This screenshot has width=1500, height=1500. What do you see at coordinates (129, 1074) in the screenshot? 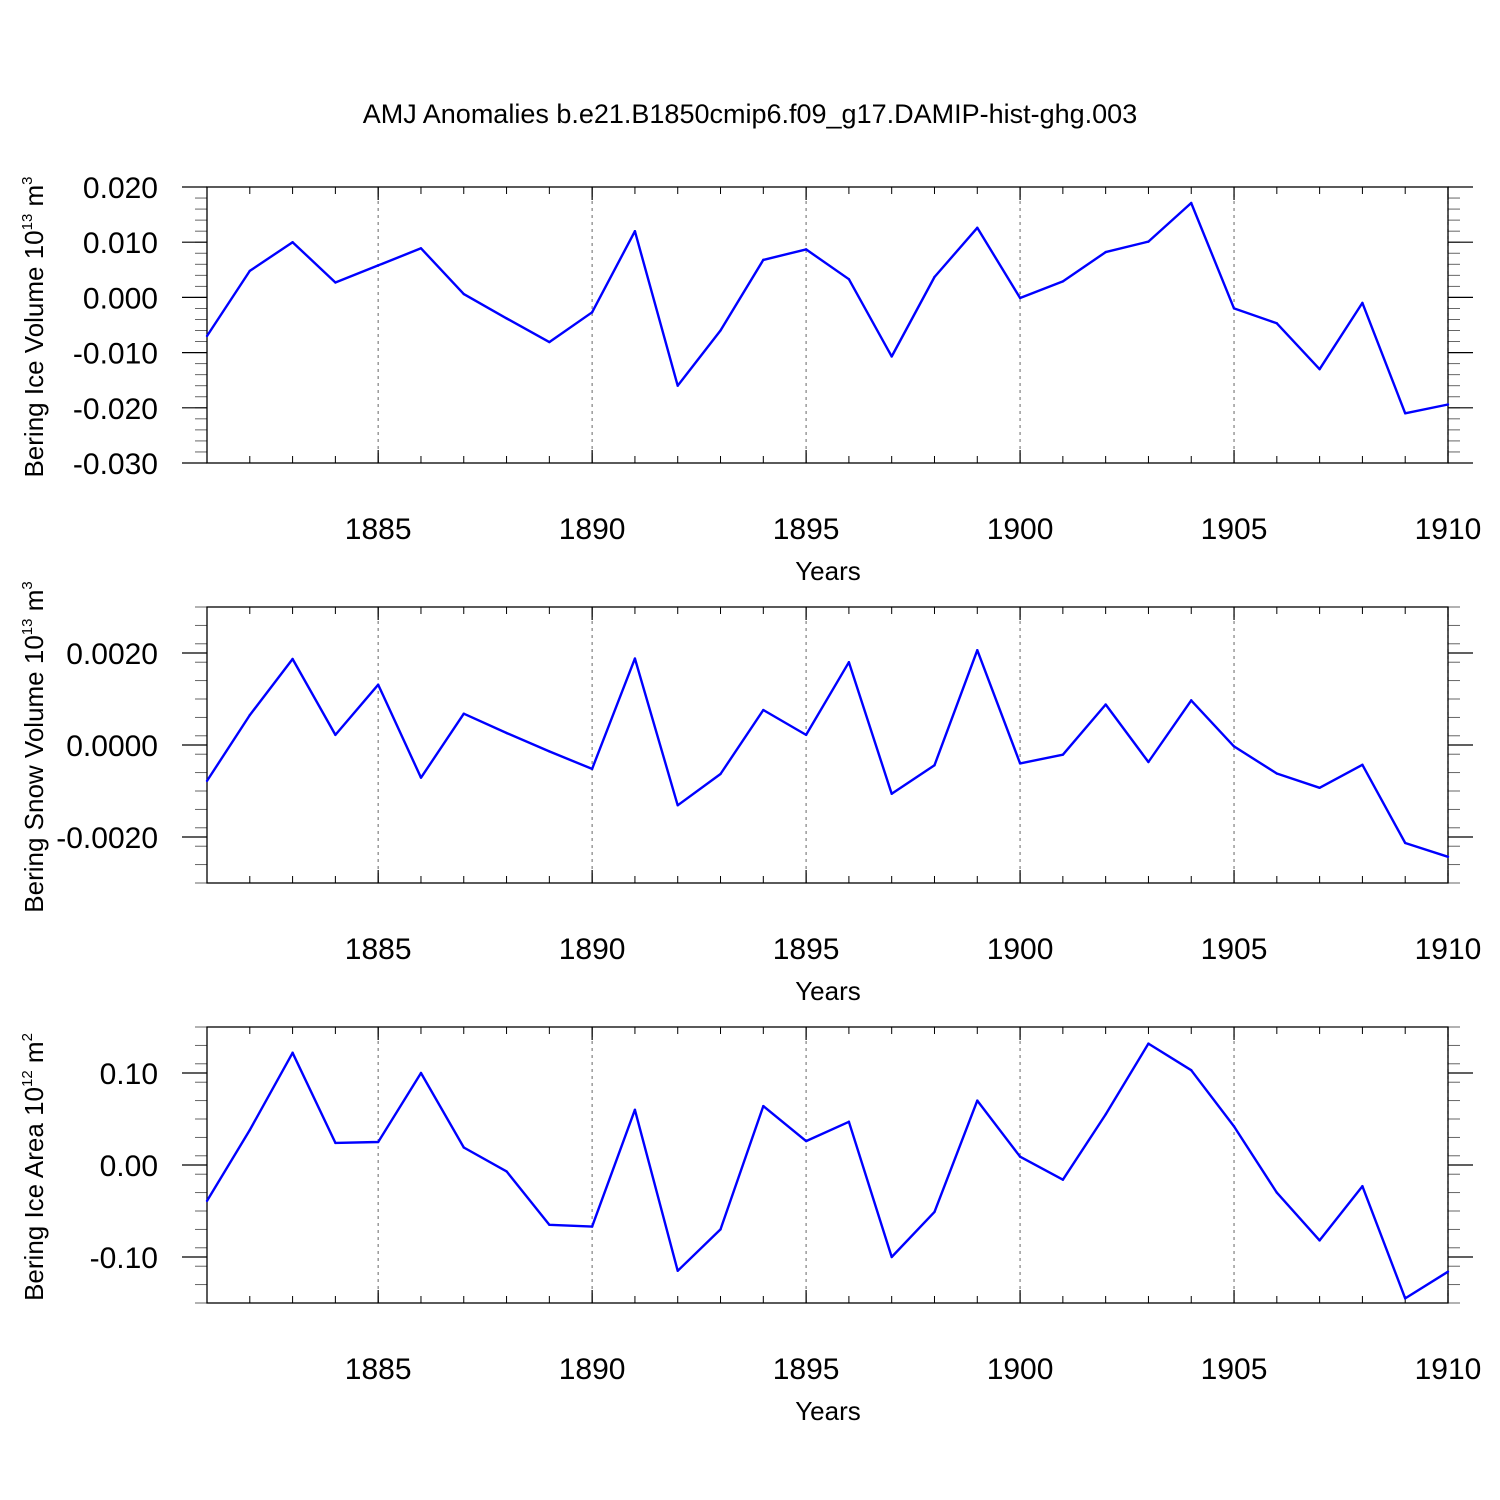
I see `y-tick-label: 0.10` at bounding box center [129, 1074].